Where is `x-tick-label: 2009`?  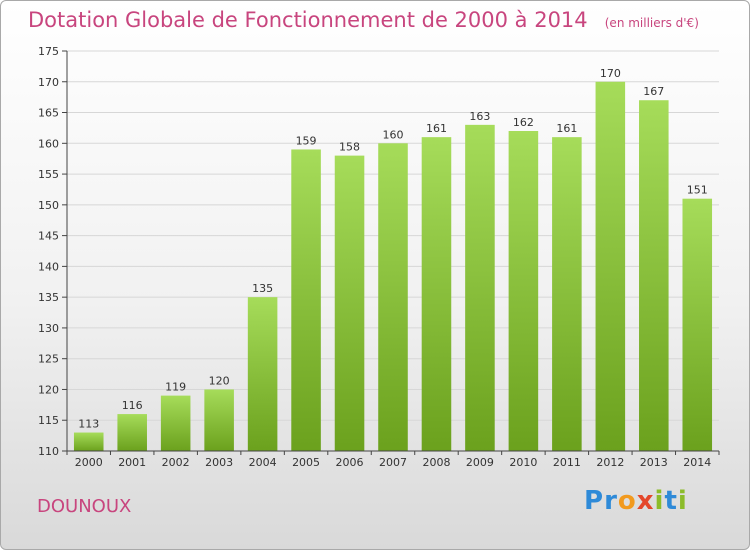
x-tick-label: 2009 is located at coordinates (480, 462).